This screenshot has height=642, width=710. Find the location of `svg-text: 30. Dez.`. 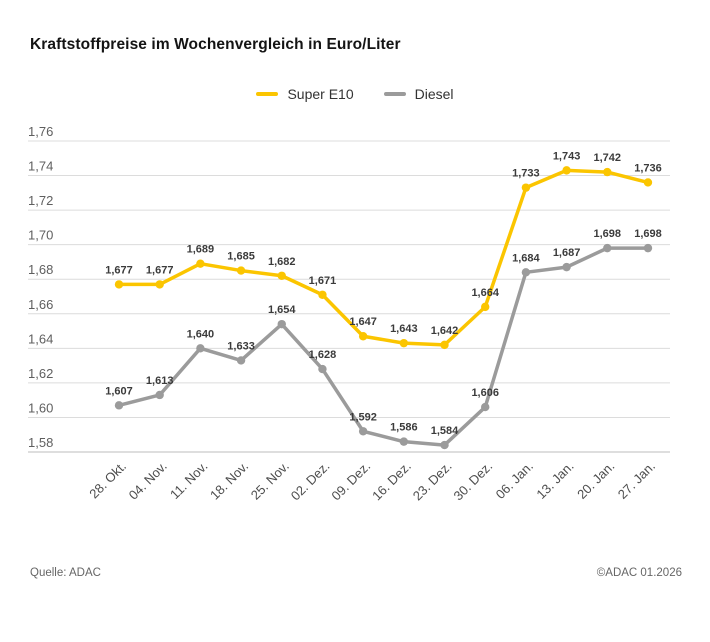

svg-text: 30. Dez. is located at coordinates (472, 481).